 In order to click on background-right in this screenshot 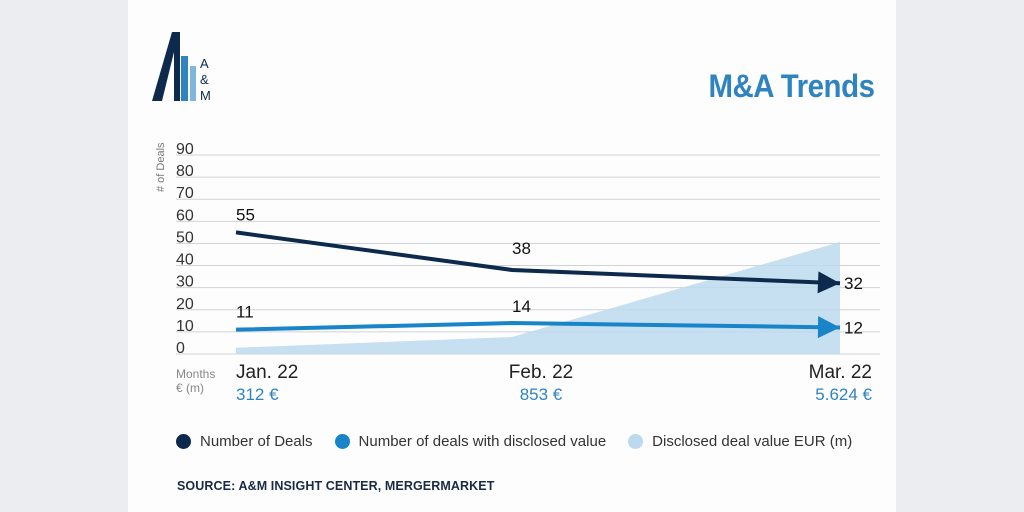, I will do `click(960, 256)`.